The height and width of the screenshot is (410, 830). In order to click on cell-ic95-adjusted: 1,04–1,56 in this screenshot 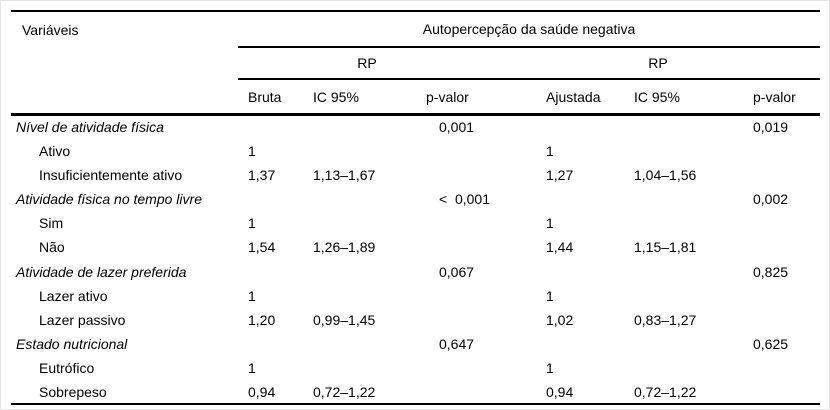, I will do `click(665, 174)`.